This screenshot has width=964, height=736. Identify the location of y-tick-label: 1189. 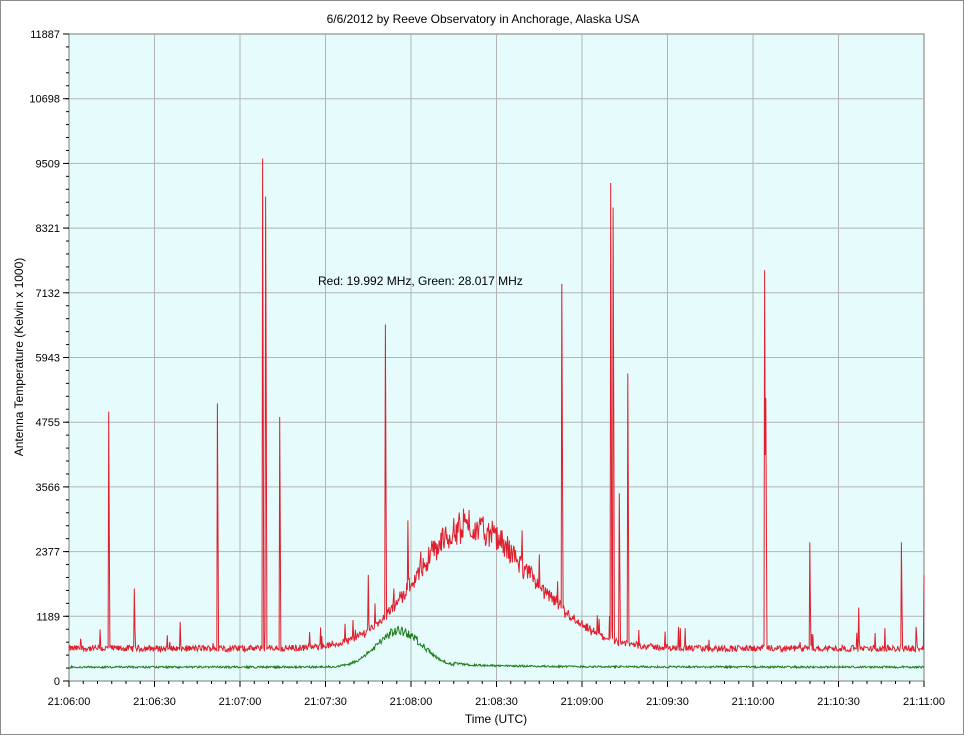
(48, 617).